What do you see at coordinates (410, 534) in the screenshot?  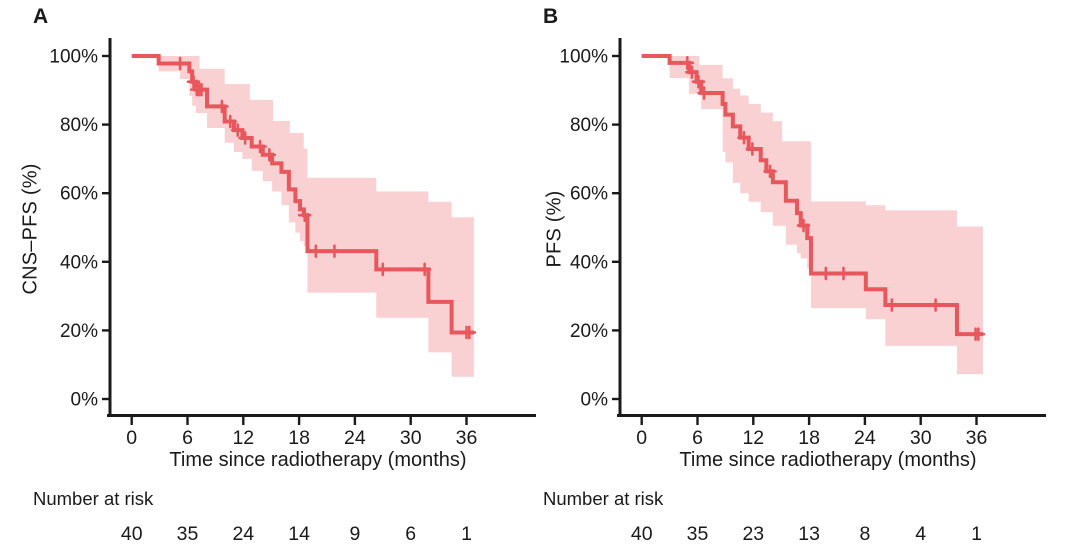 I see `number-at-risk-value: 6` at bounding box center [410, 534].